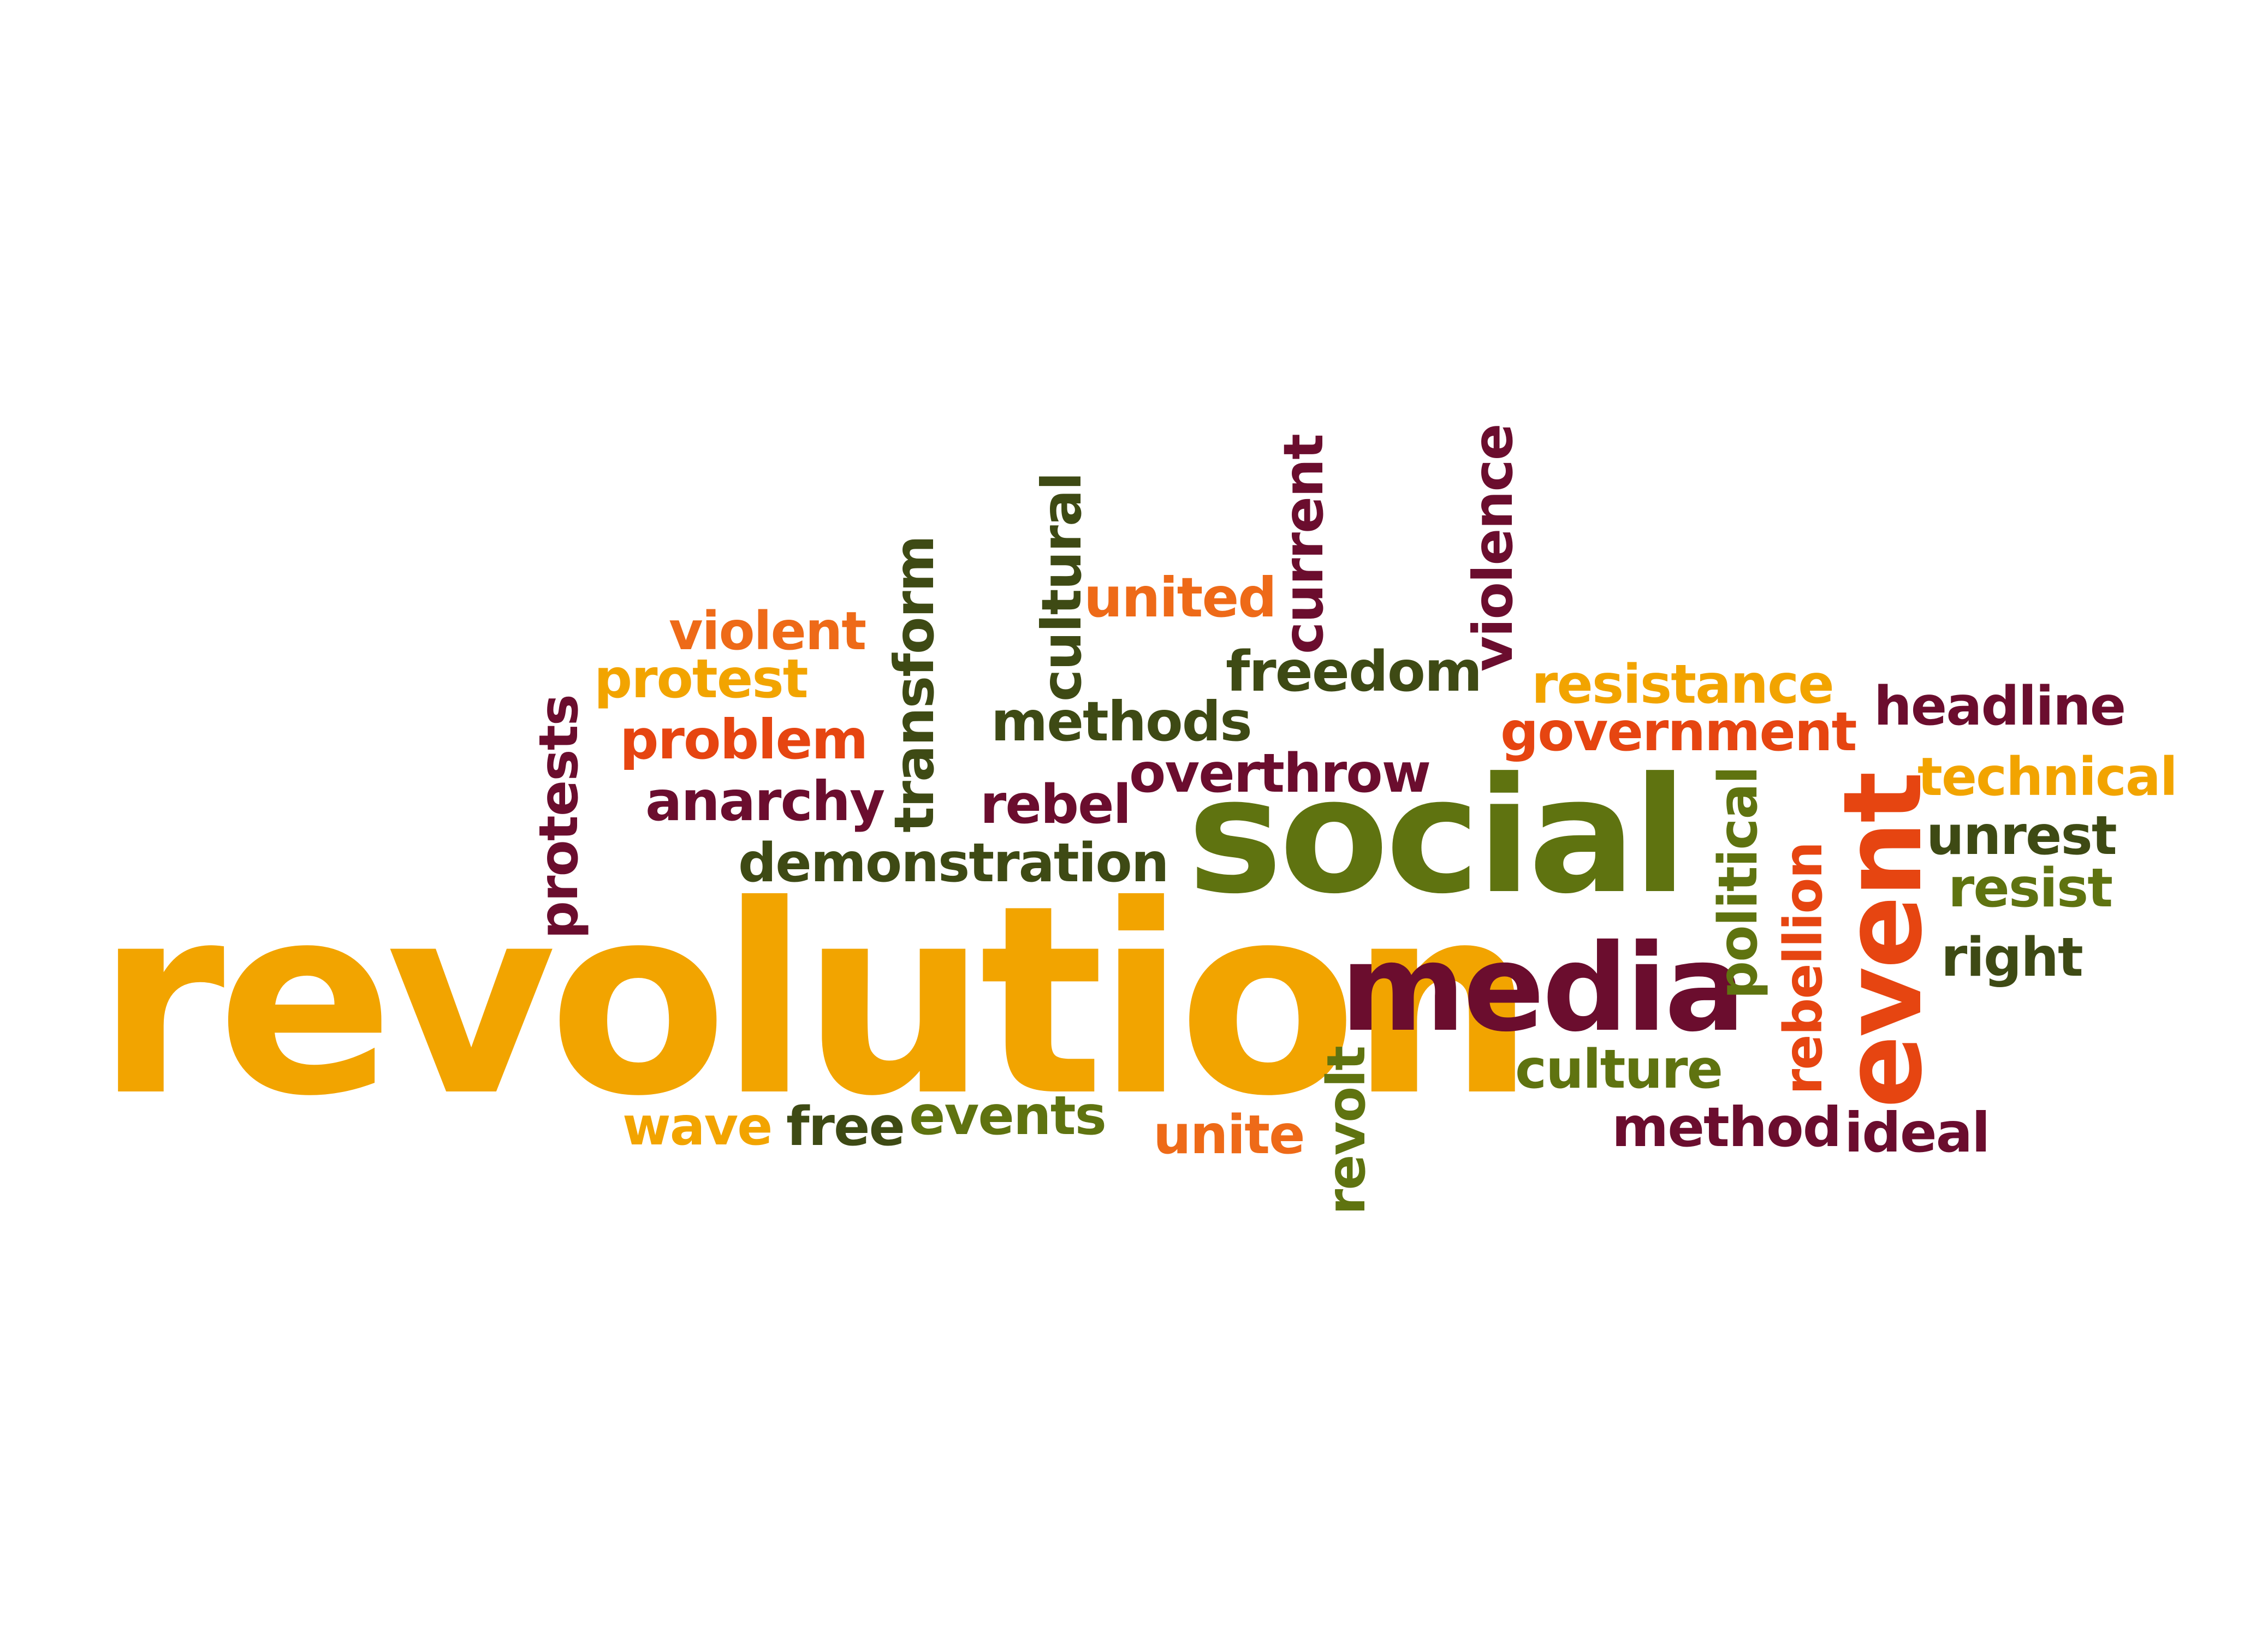 This screenshot has width=2268, height=1638. What do you see at coordinates (744, 739) in the screenshot?
I see `word-problem: problem` at bounding box center [744, 739].